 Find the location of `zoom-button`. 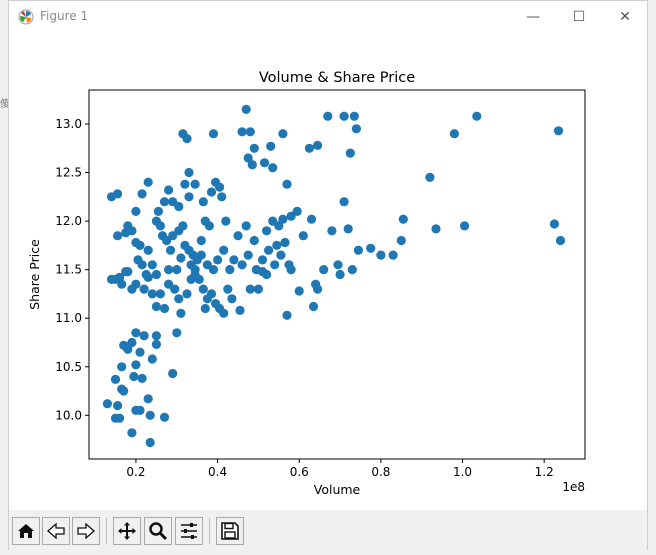

zoom-button is located at coordinates (158, 531).